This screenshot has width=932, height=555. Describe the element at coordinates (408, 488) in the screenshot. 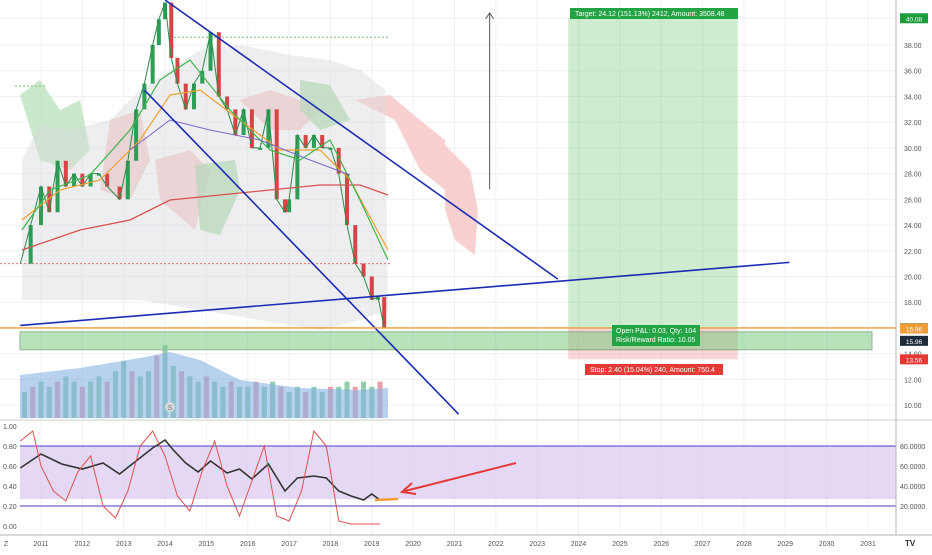

I see `red-arrow-head` at that location.